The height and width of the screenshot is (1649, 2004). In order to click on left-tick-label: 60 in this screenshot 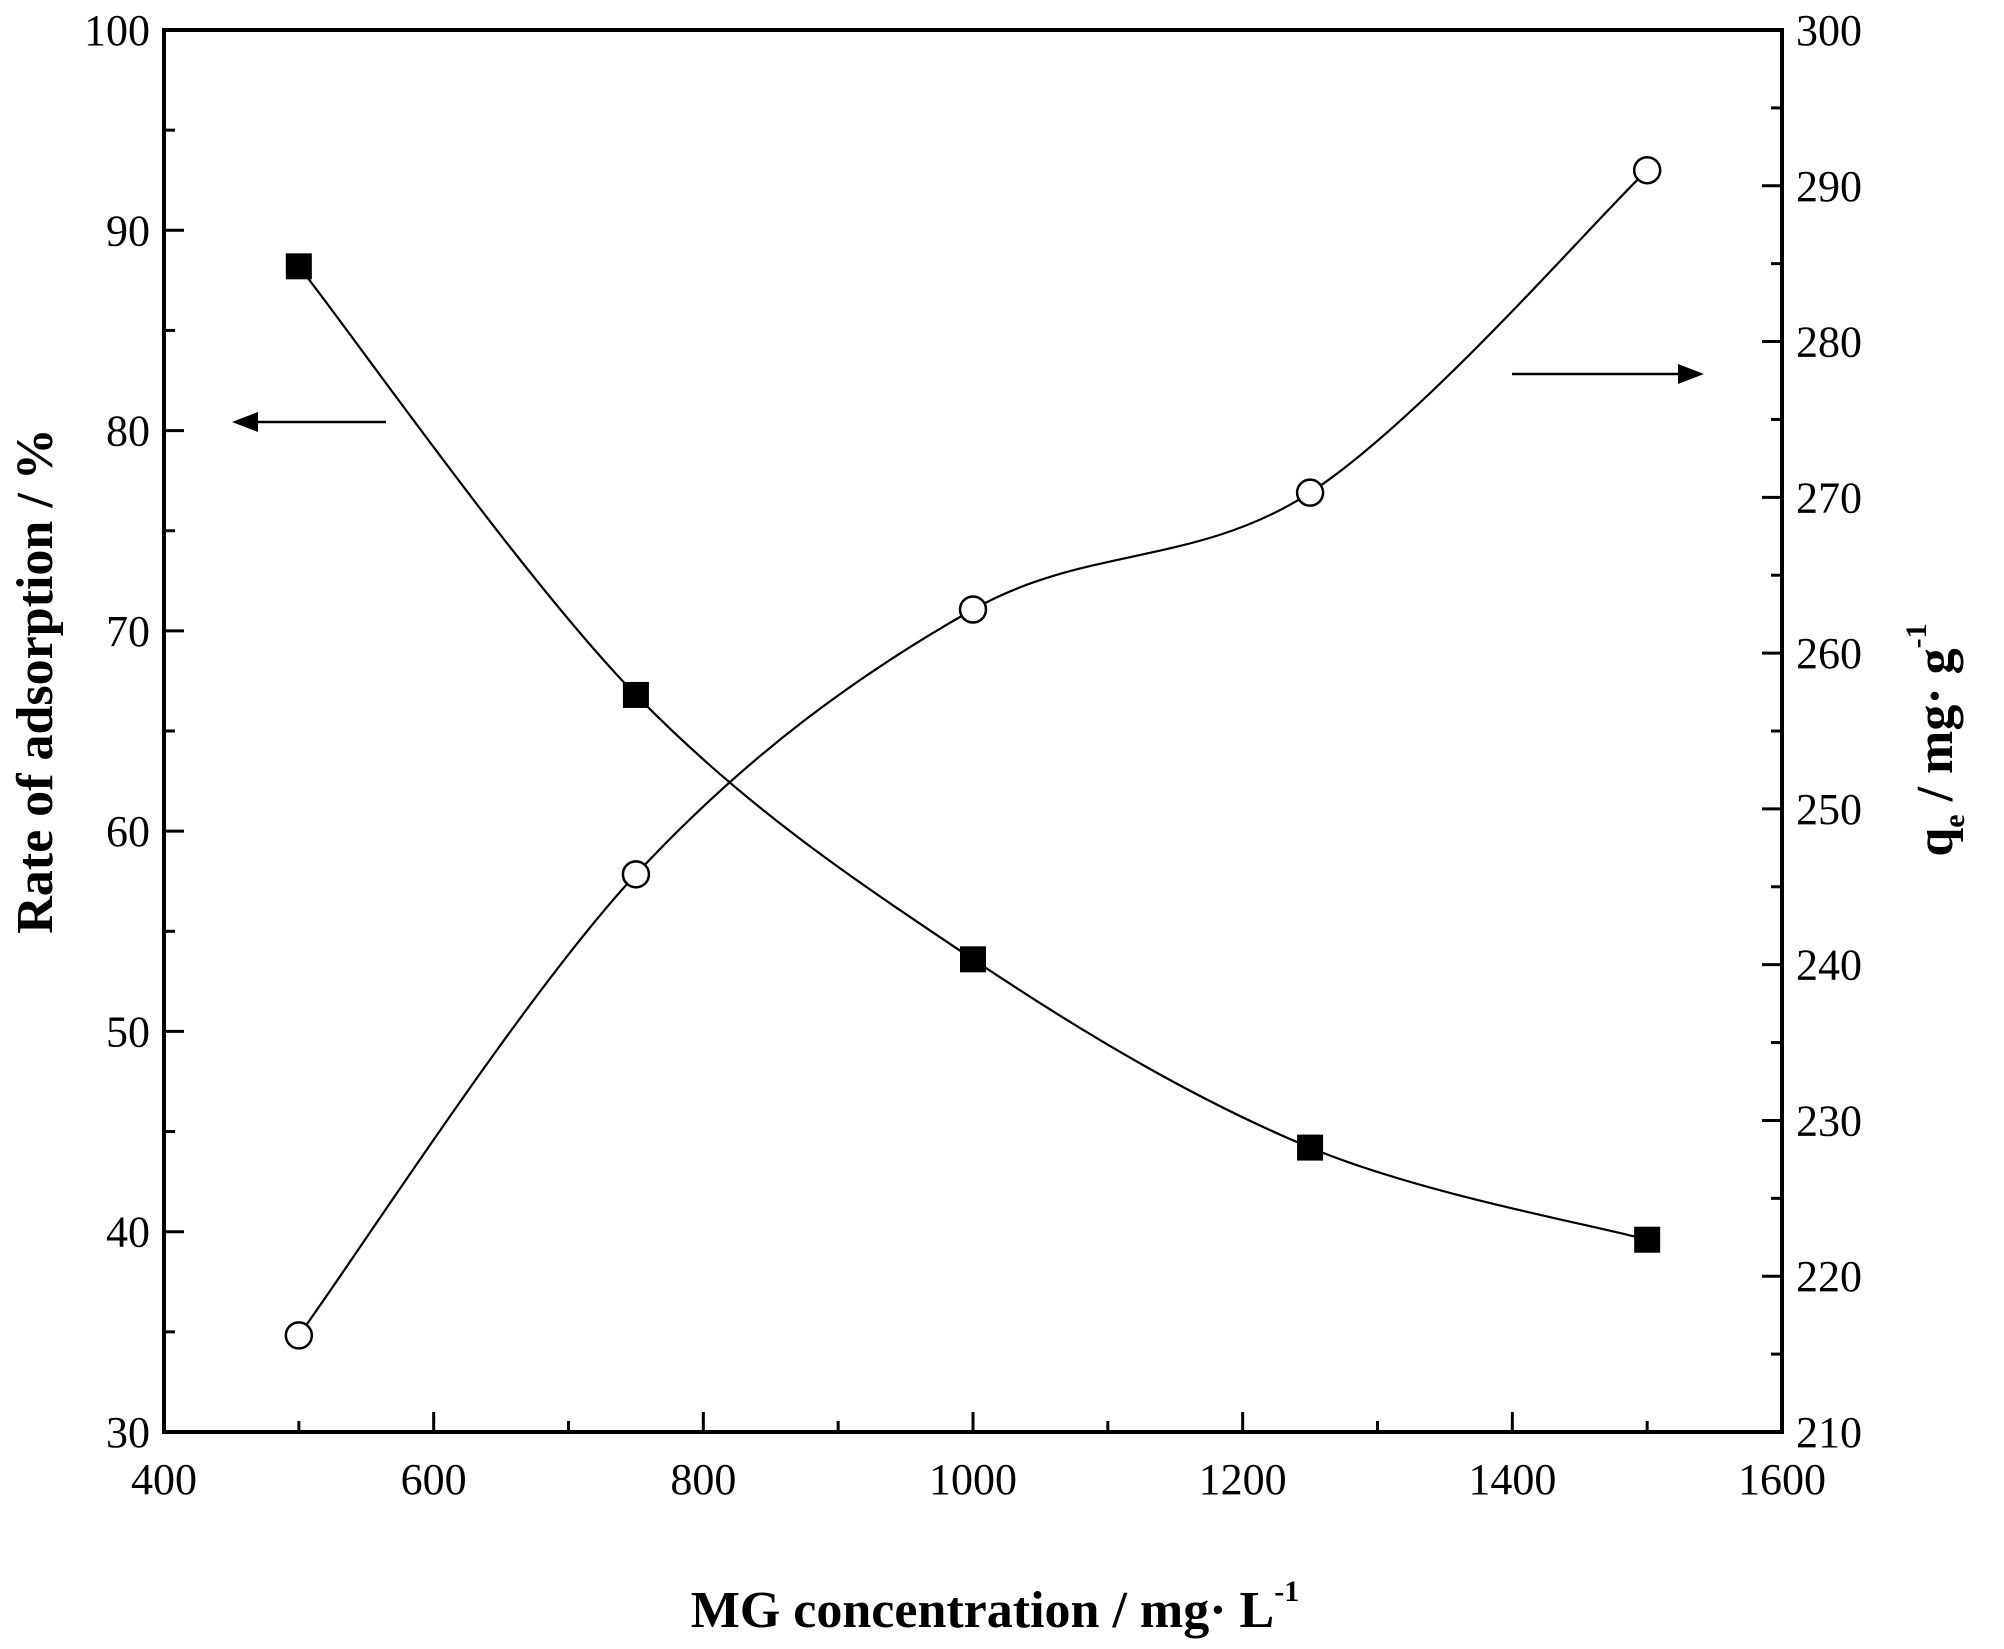, I will do `click(128, 831)`.